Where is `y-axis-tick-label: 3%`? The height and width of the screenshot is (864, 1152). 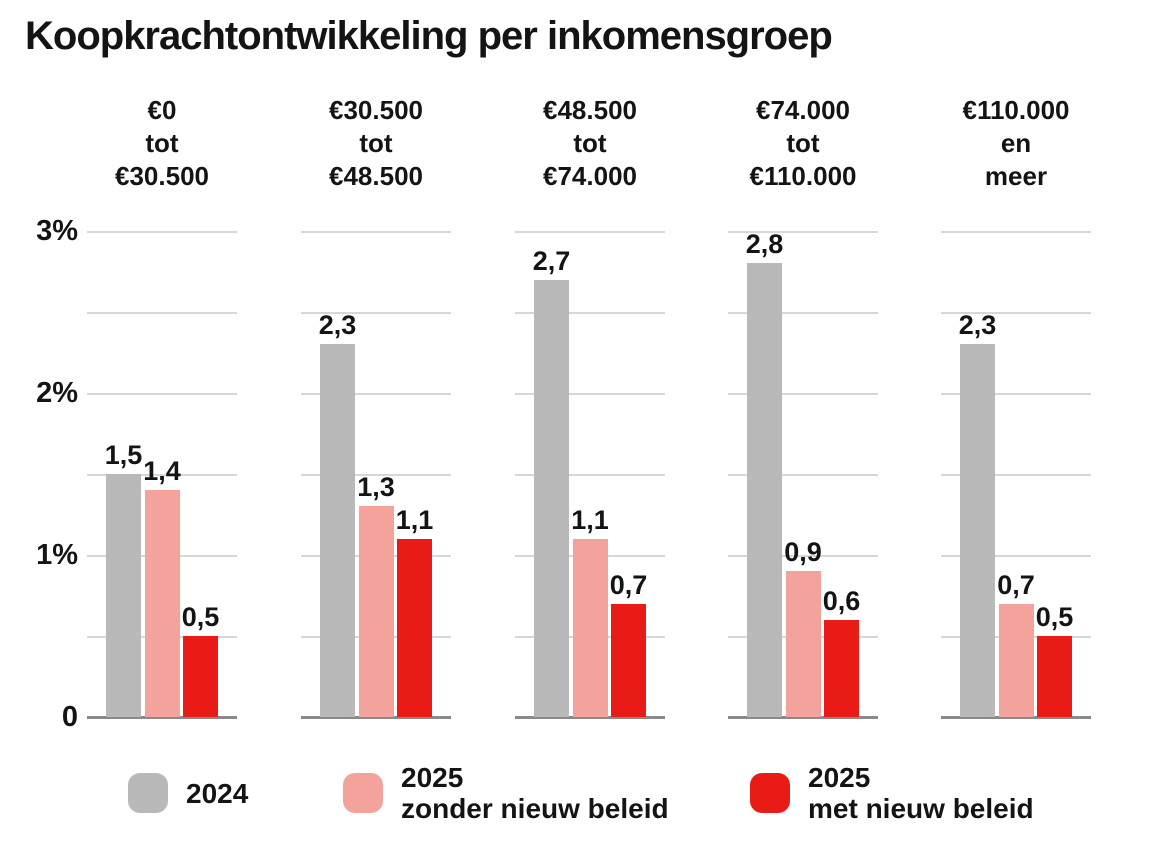 y-axis-tick-label: 3% is located at coordinates (57, 231).